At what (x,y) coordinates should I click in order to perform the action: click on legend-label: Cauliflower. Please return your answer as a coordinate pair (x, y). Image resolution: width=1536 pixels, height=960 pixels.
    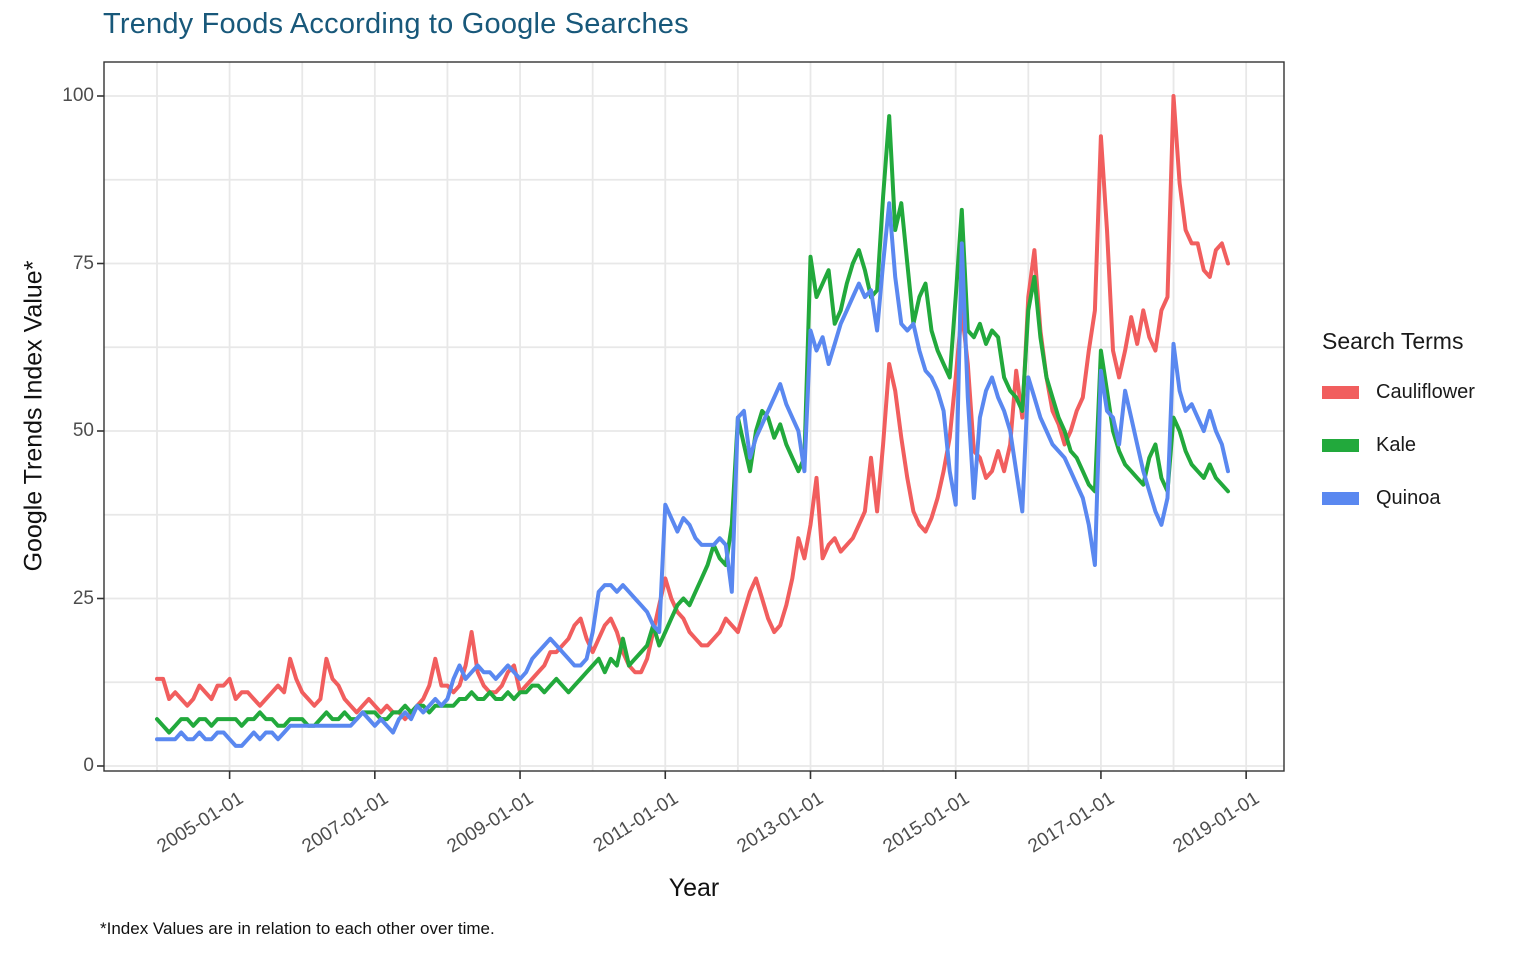
    Looking at the image, I should click on (1425, 392).